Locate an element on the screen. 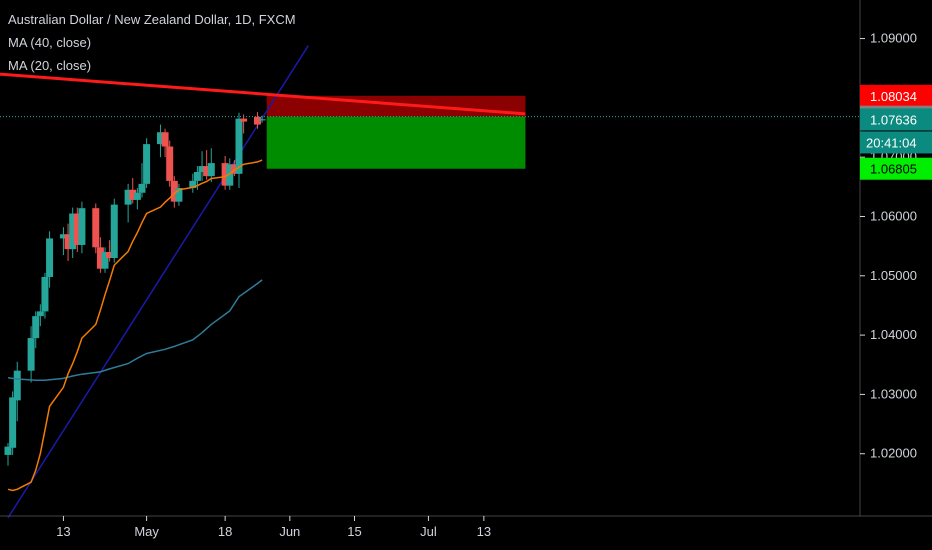 The height and width of the screenshot is (550, 932). resistance-line is located at coordinates (263, 94).